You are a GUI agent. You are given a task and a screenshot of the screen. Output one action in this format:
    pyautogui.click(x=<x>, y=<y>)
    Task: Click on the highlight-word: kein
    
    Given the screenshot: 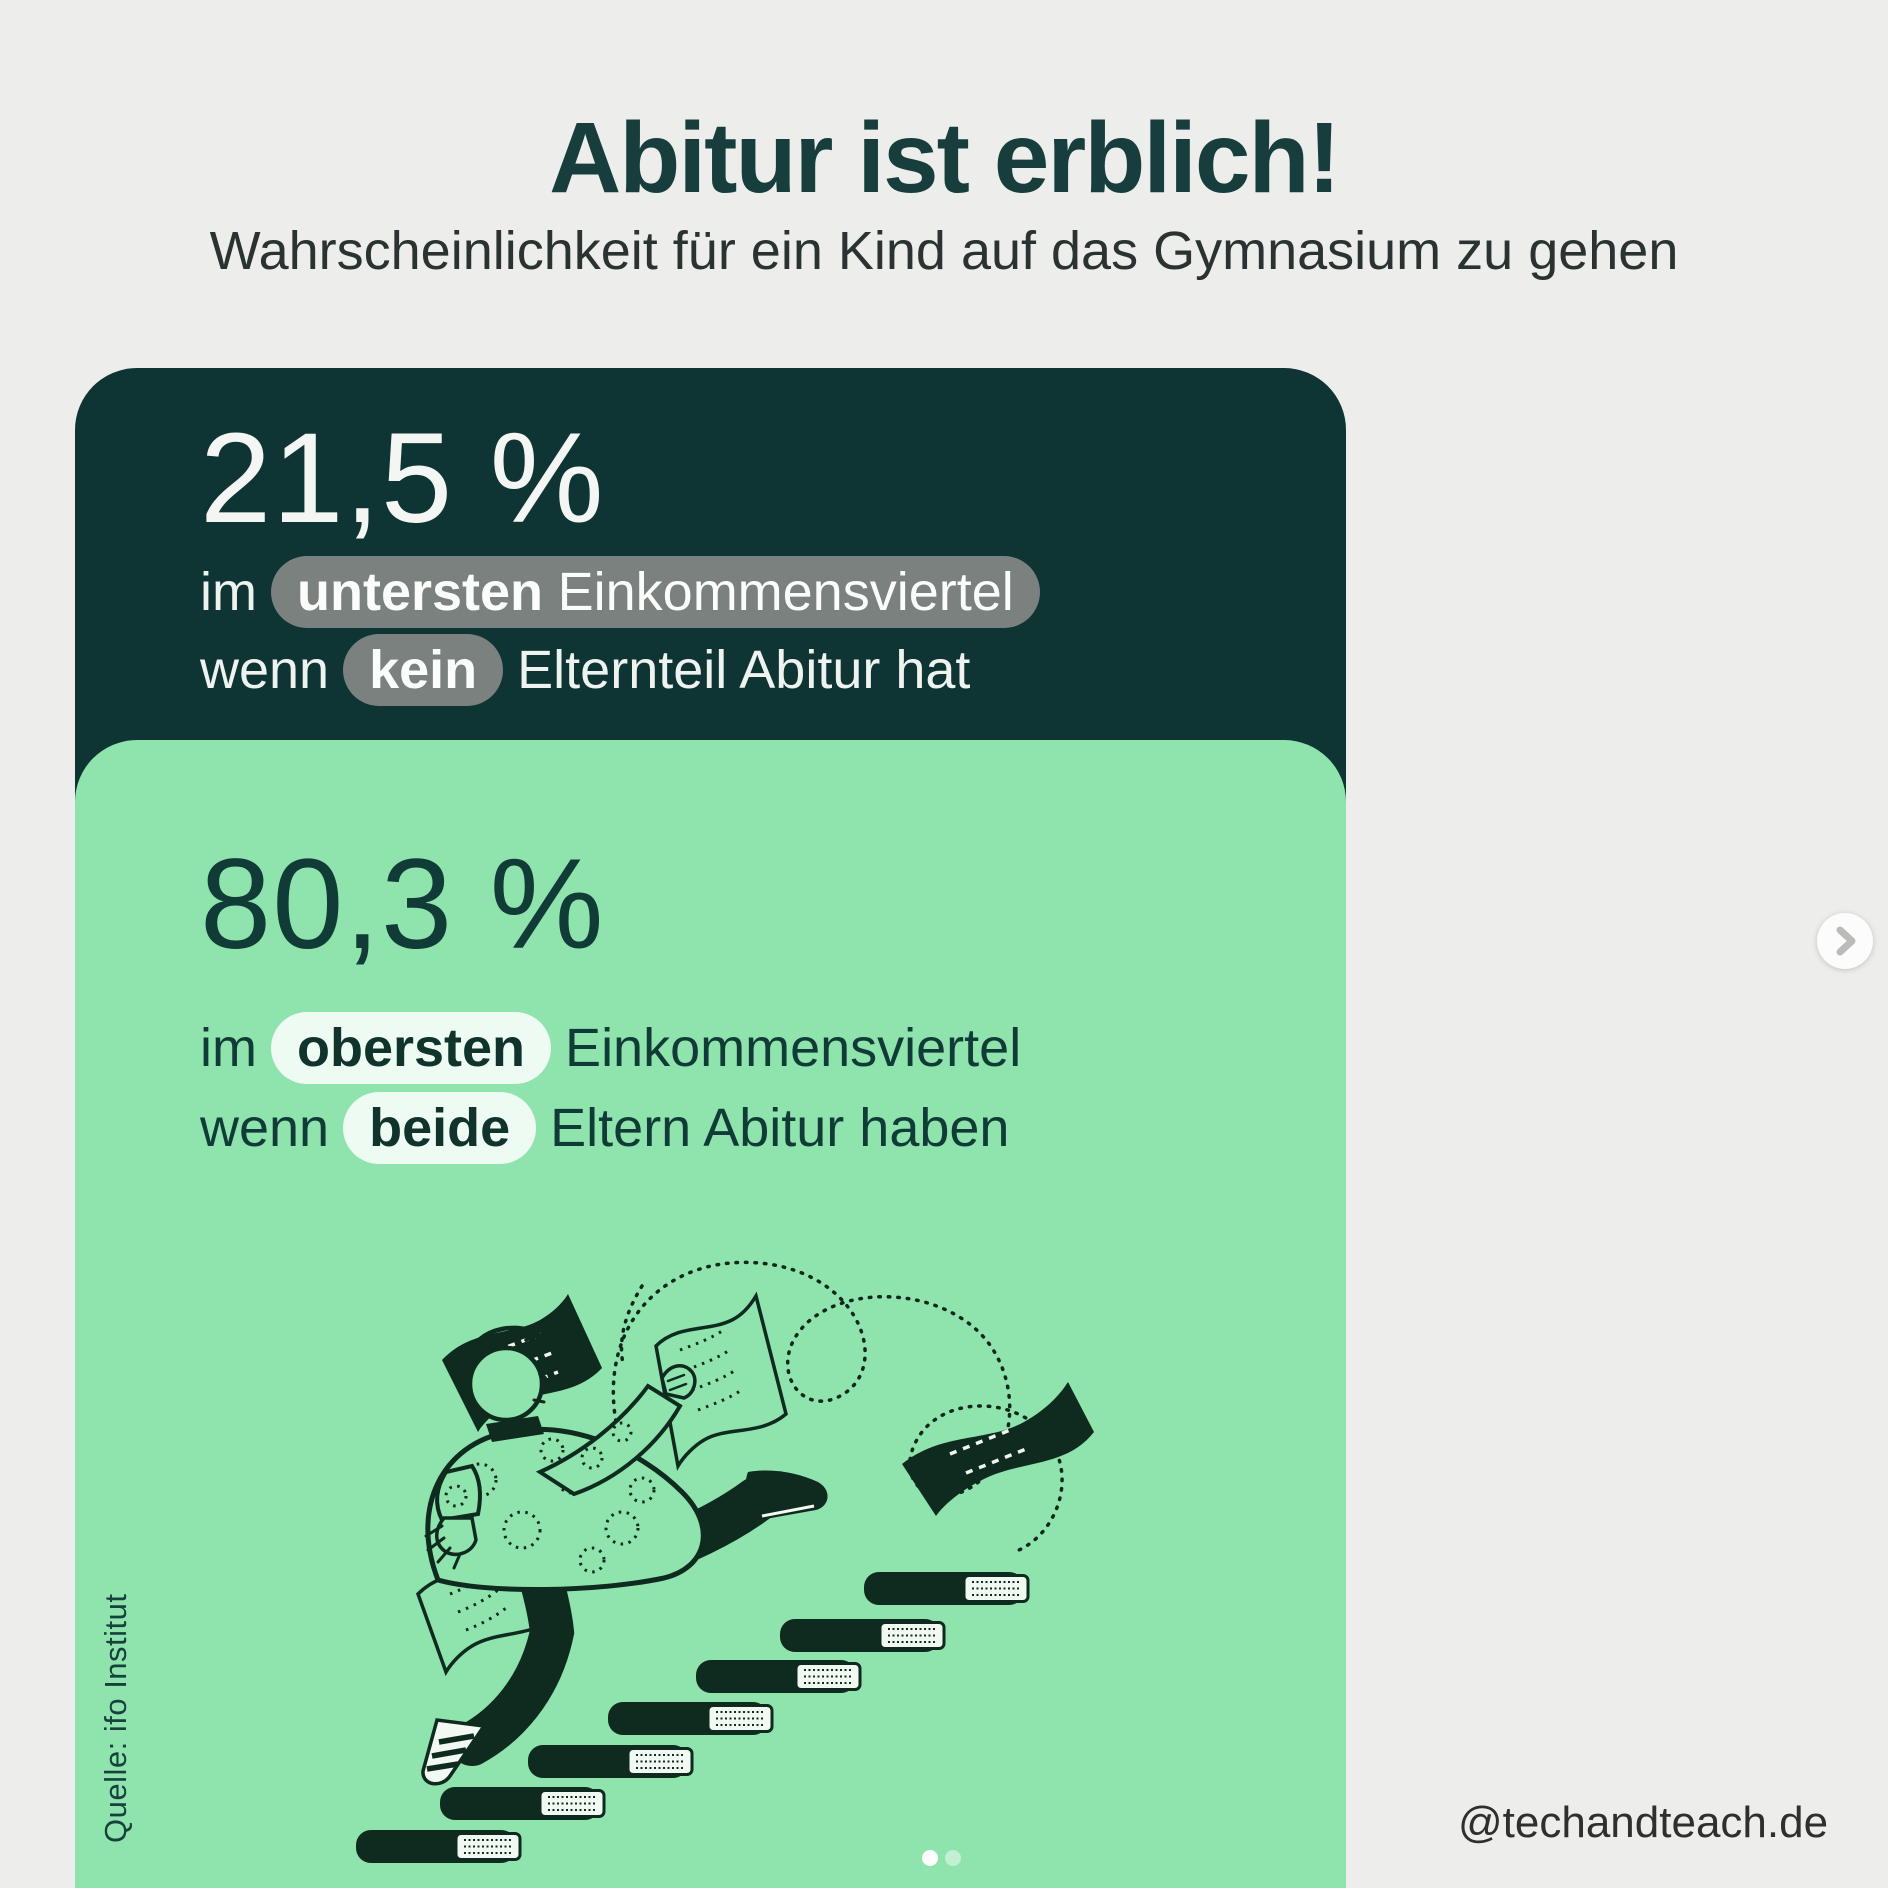 What is the action you would take?
    pyautogui.click(x=423, y=670)
    